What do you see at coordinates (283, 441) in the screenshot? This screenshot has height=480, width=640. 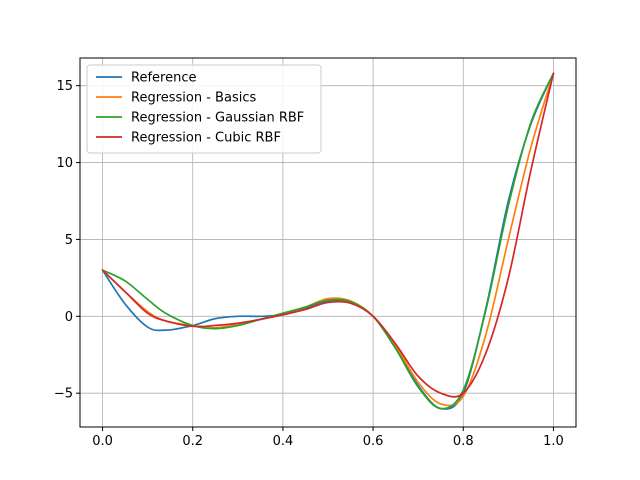 I see `x-tick-label: 0.4` at bounding box center [283, 441].